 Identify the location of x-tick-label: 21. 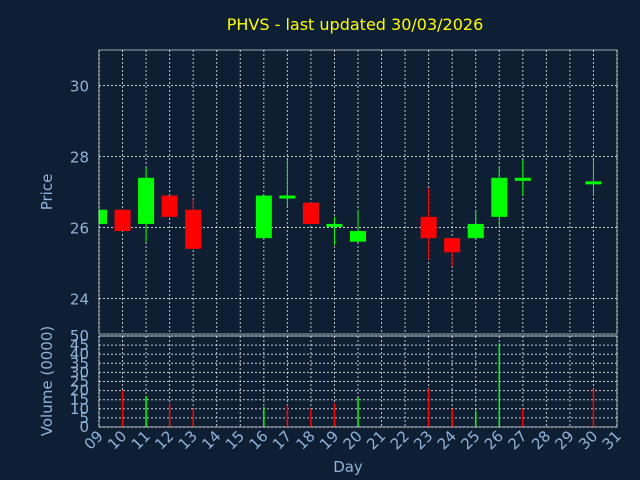
(376, 440).